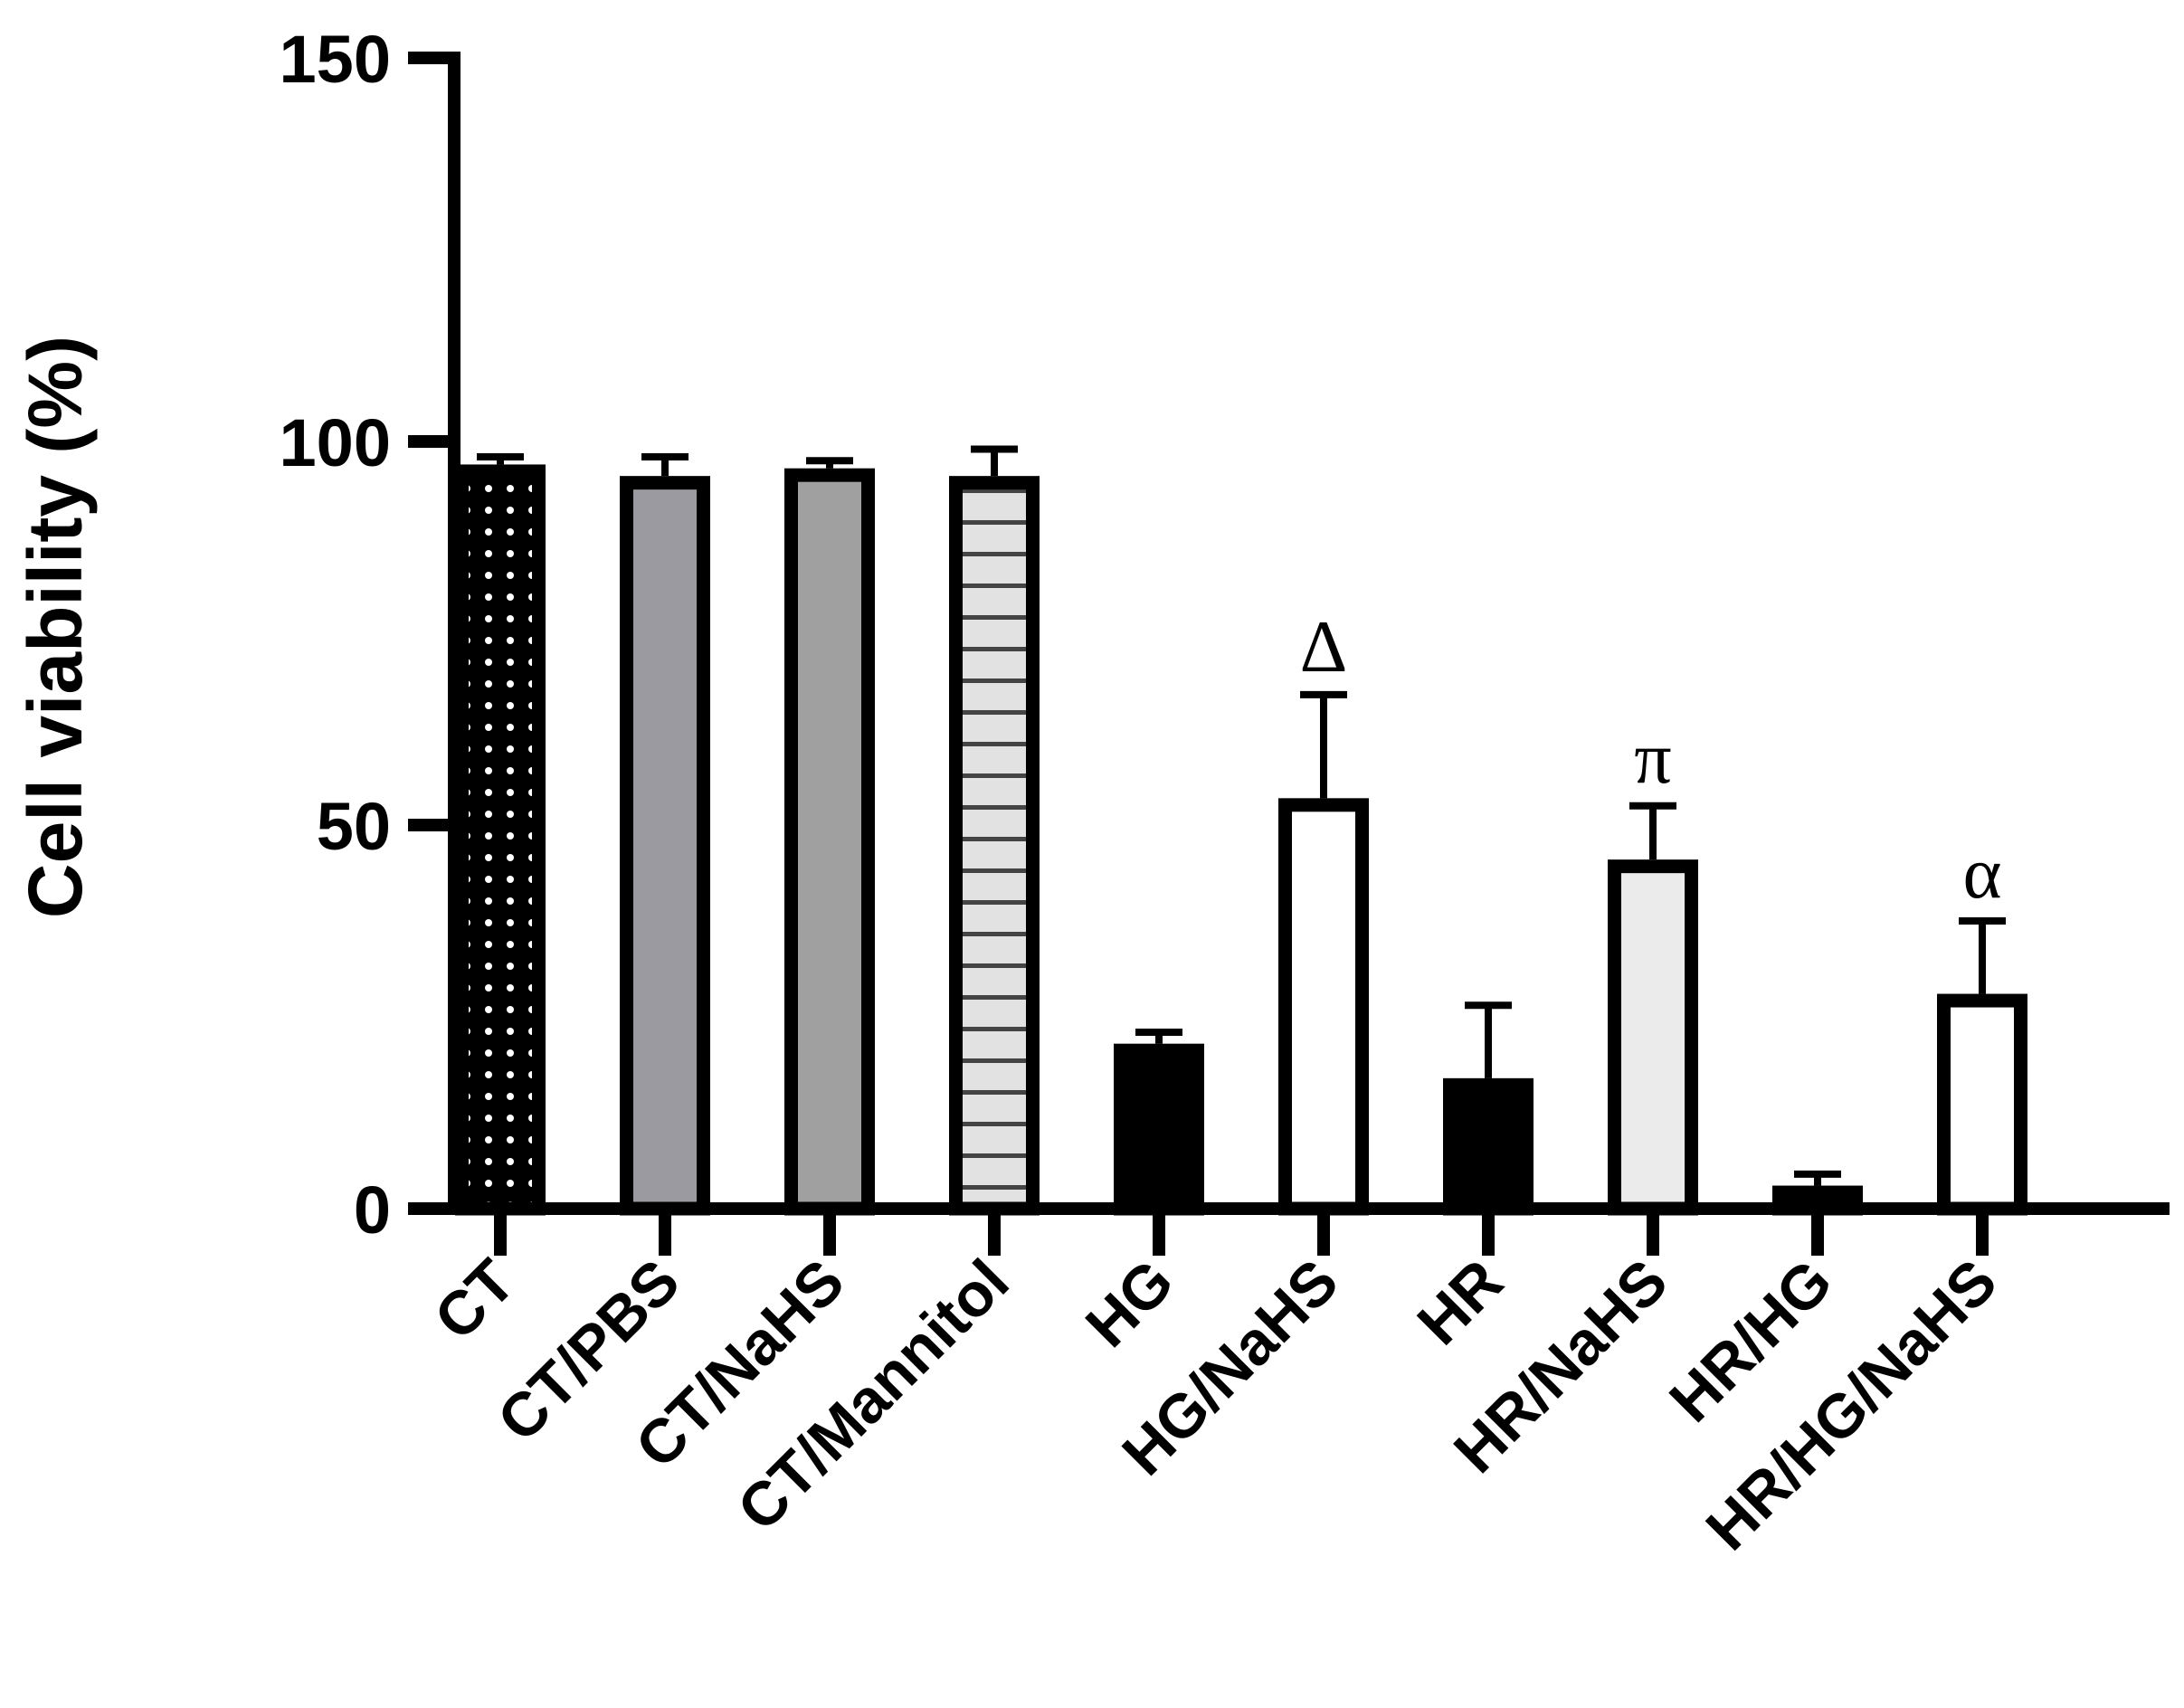 This screenshot has height=1708, width=2184. What do you see at coordinates (1459, 1302) in the screenshot?
I see `x-tick-label: HR` at bounding box center [1459, 1302].